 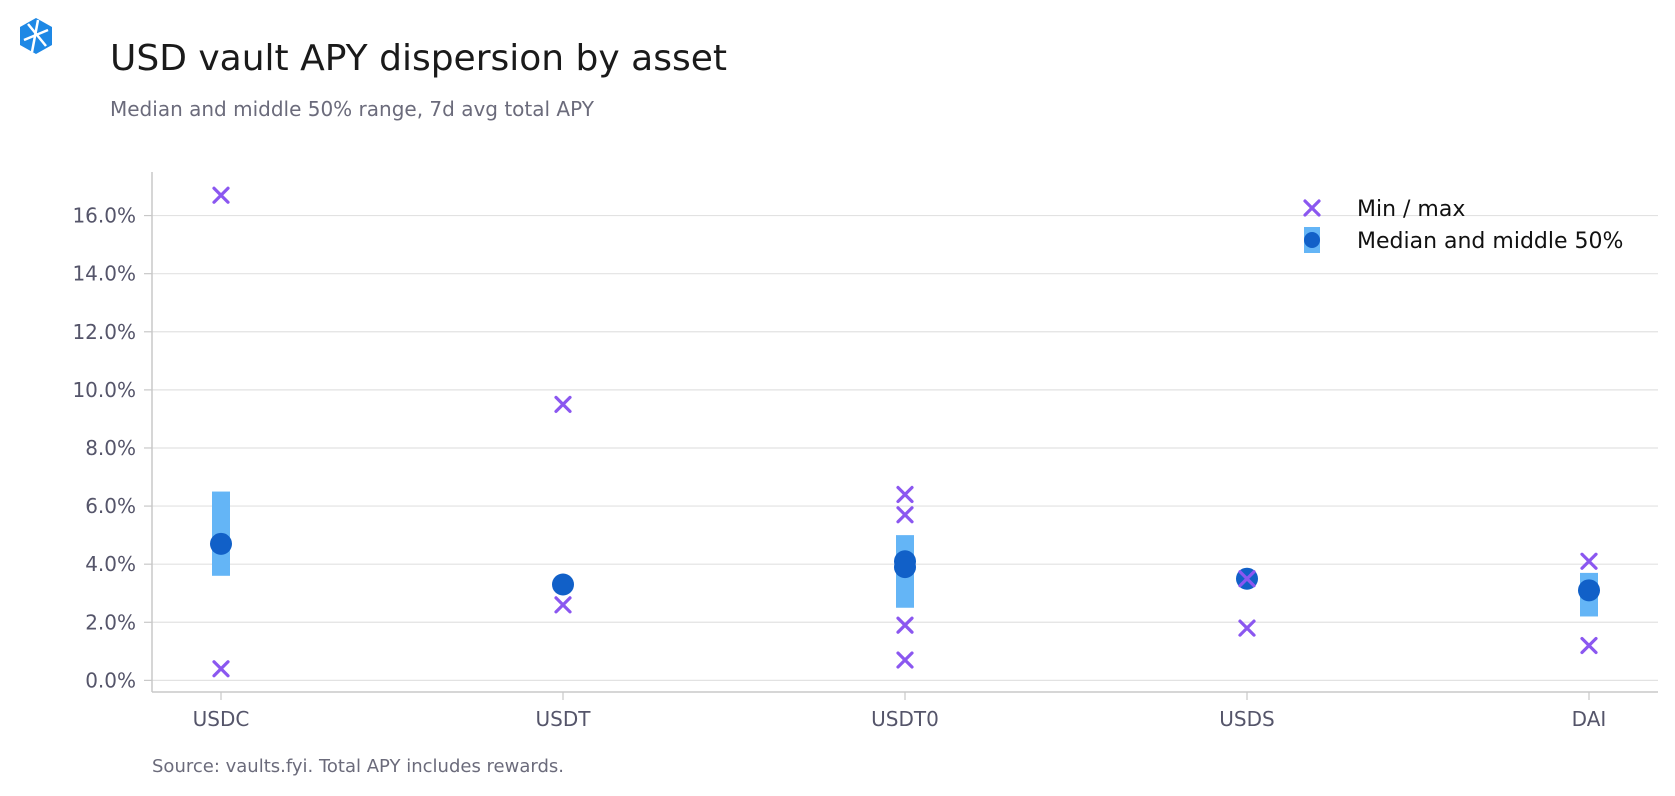 I want to click on legend-min-max-marker, so click(x=1312, y=208).